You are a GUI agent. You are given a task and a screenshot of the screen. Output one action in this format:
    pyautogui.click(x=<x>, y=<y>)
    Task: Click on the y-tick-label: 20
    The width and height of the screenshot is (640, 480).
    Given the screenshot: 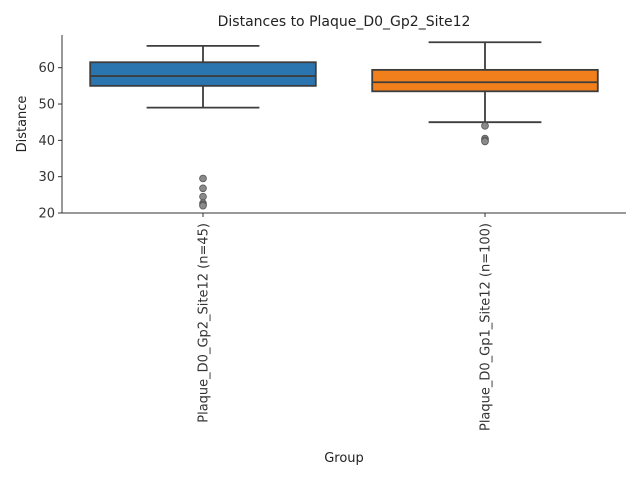 What is the action you would take?
    pyautogui.click(x=46, y=214)
    